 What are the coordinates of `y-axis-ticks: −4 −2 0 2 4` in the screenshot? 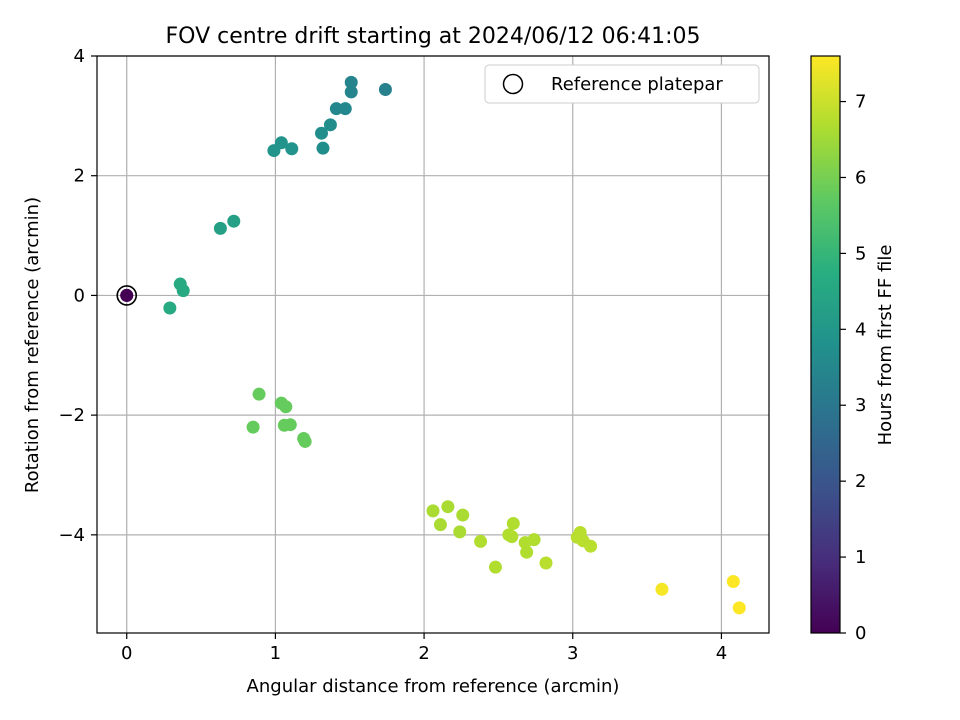 It's located at (77, 296).